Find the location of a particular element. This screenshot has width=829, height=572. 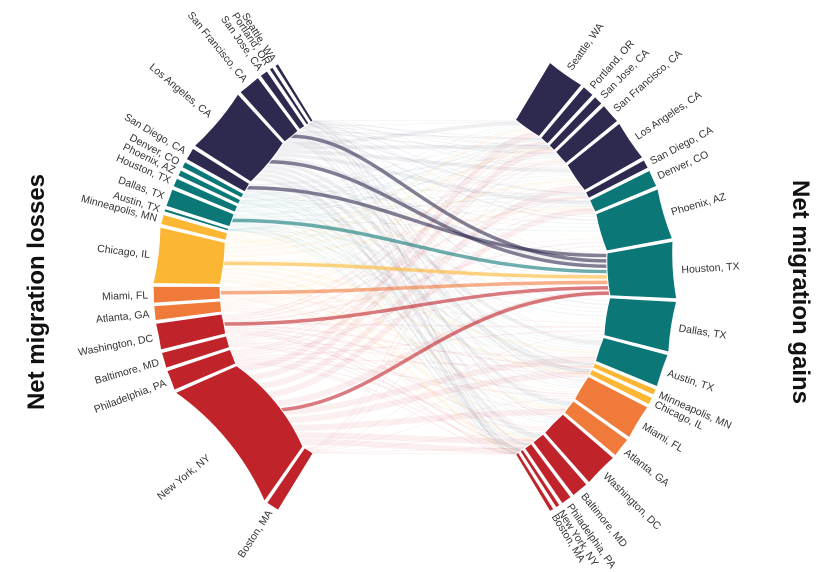

left-arc-san-francisco-ca is located at coordinates (269, 109).